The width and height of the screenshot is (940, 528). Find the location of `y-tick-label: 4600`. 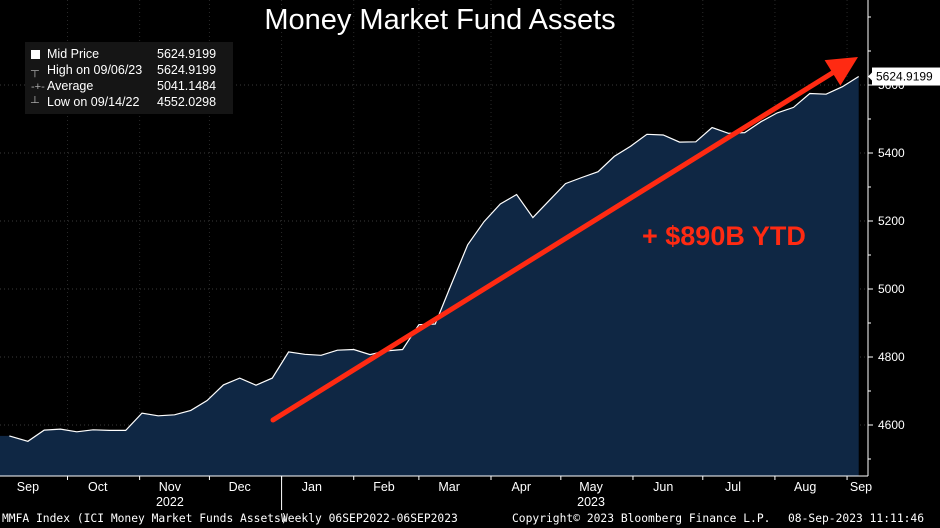

y-tick-label: 4600 is located at coordinates (891, 425).